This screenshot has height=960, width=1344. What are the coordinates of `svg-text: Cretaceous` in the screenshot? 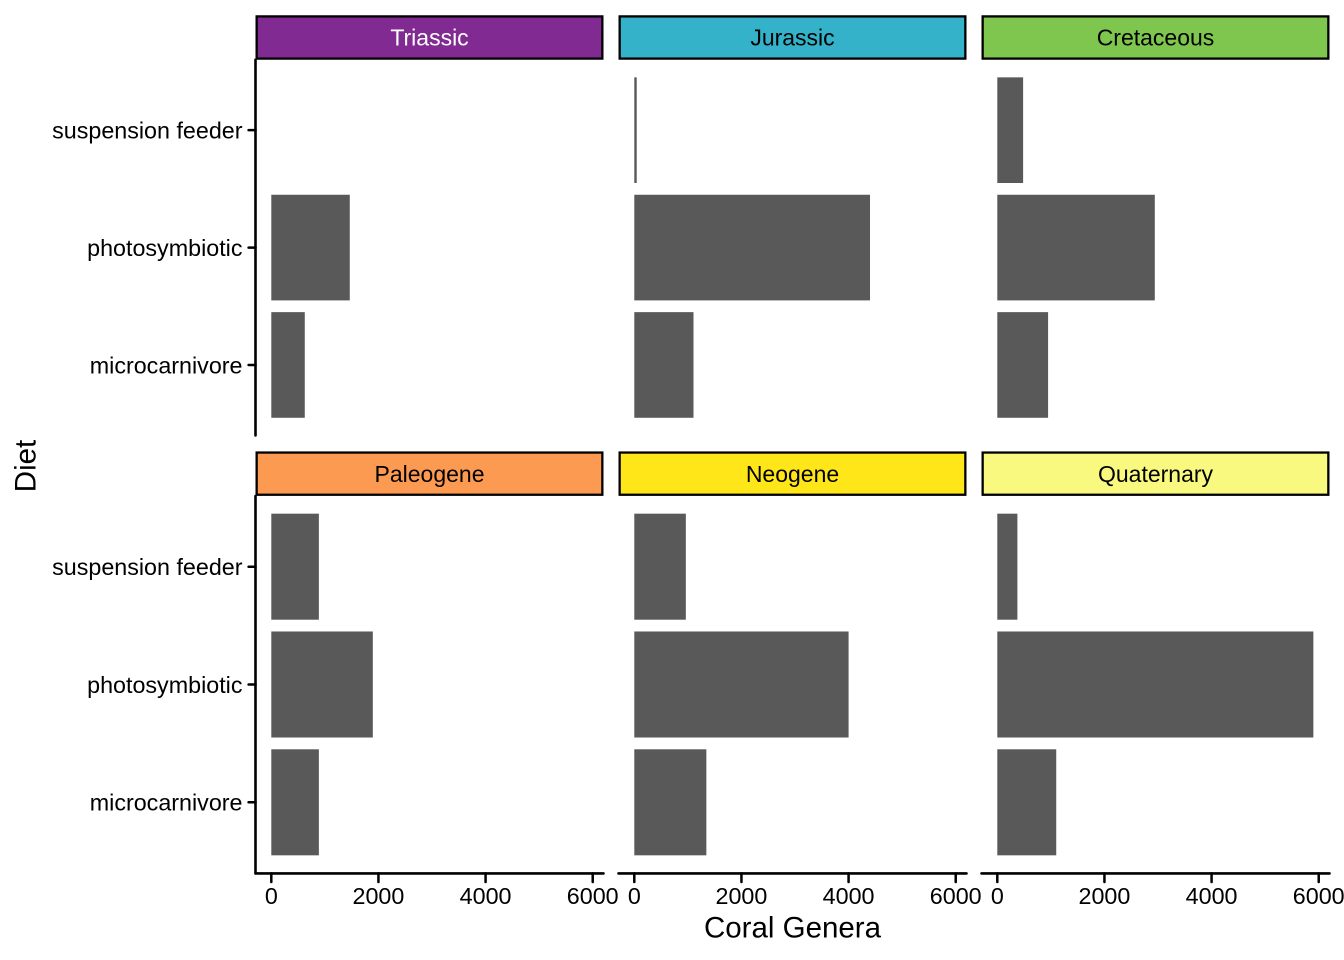 It's located at (1156, 38).